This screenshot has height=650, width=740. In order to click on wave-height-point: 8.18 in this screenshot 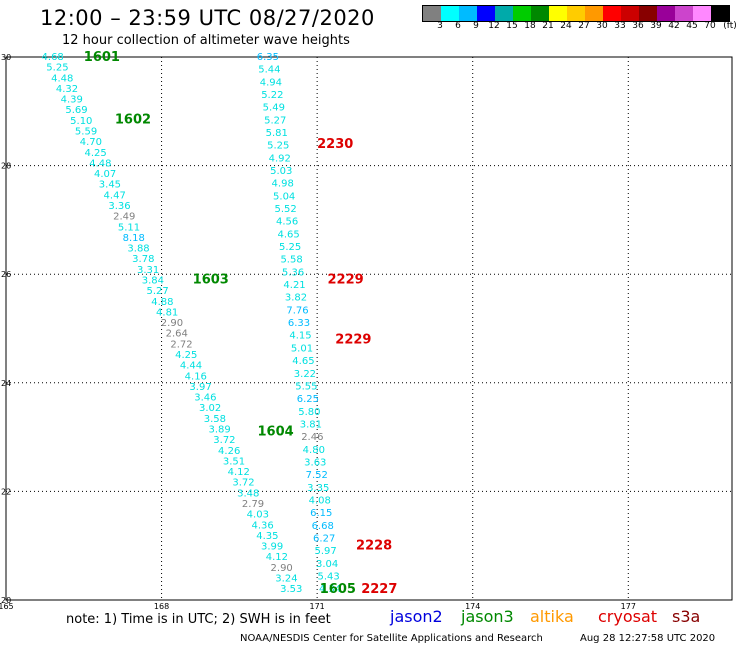, I will do `click(134, 238)`.